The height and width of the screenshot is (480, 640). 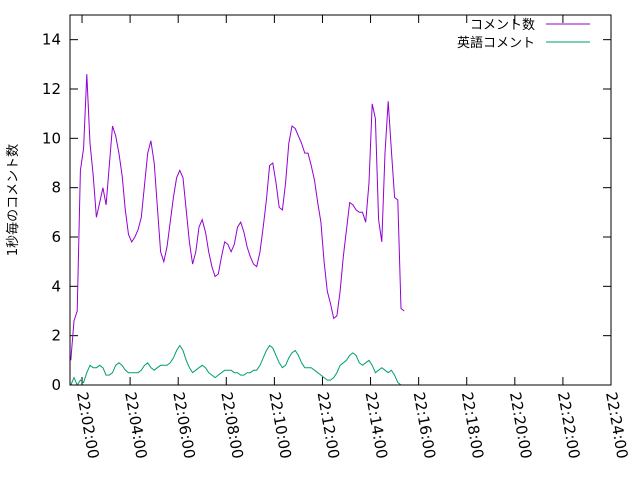 What do you see at coordinates (496, 43) in the screenshot?
I see `legend-label-2: 英語コメント` at bounding box center [496, 43].